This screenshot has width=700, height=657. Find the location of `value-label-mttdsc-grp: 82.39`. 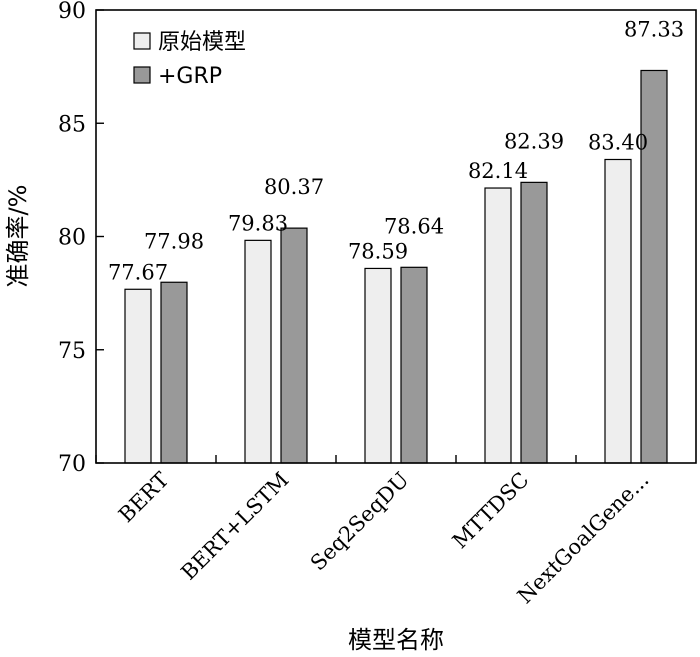

value-label-mttdsc-grp: 82.39 is located at coordinates (534, 141).